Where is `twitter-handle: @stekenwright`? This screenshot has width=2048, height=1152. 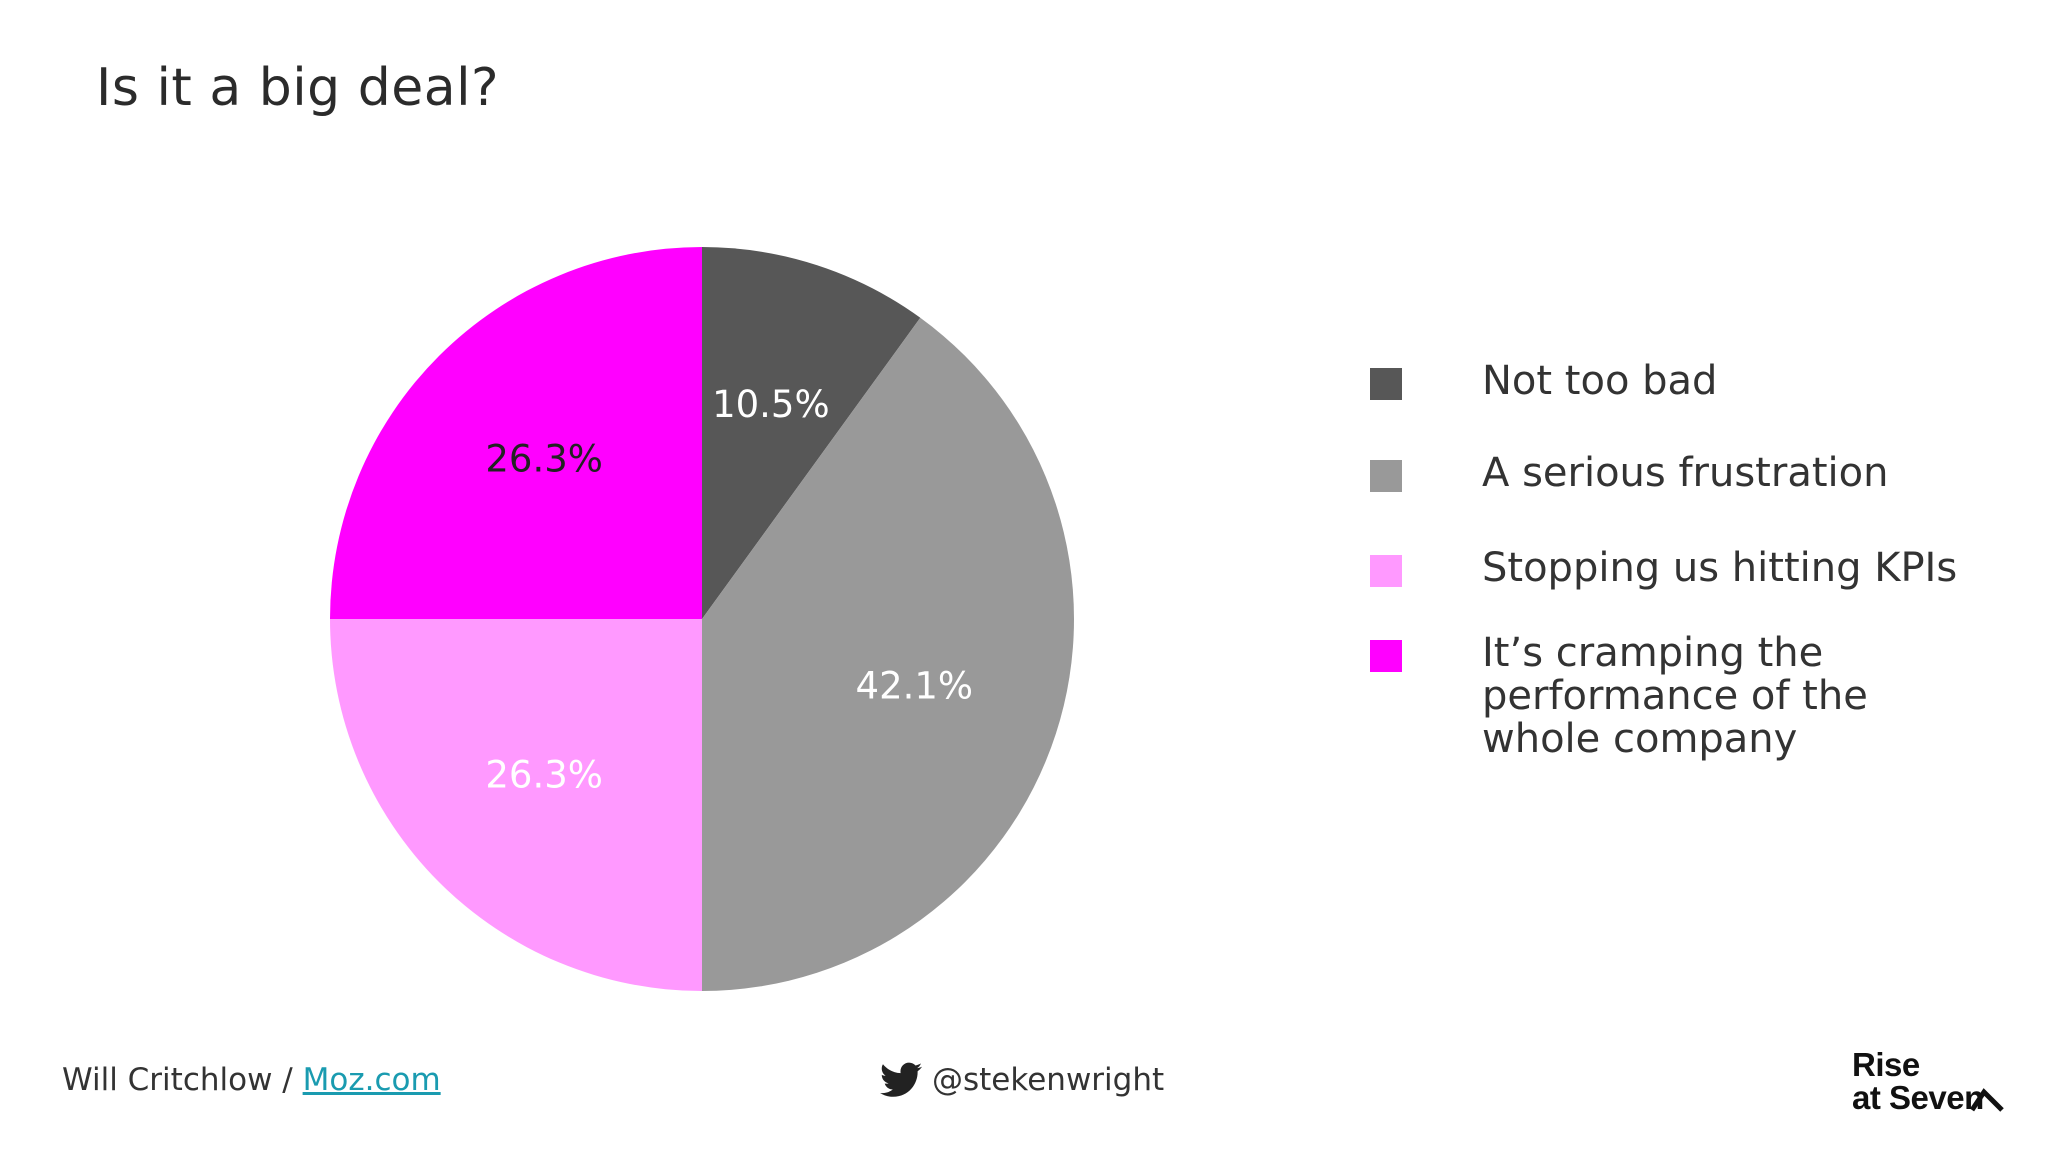 twitter-handle: @stekenwright is located at coordinates (1048, 1080).